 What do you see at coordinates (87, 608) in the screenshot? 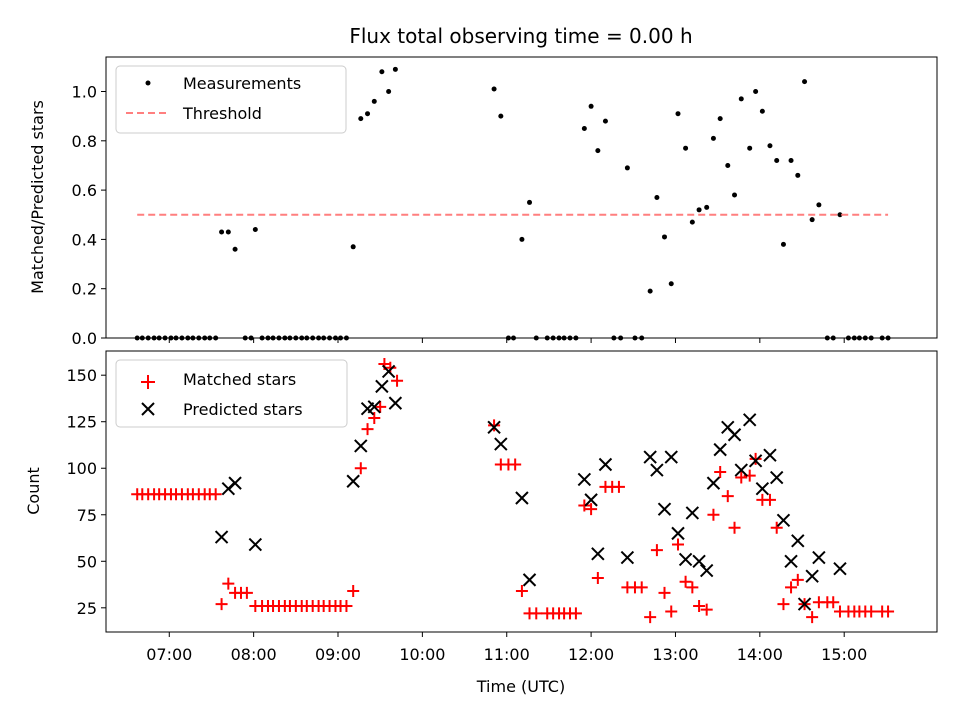
I see `count-y-tick-label: 25` at bounding box center [87, 608].